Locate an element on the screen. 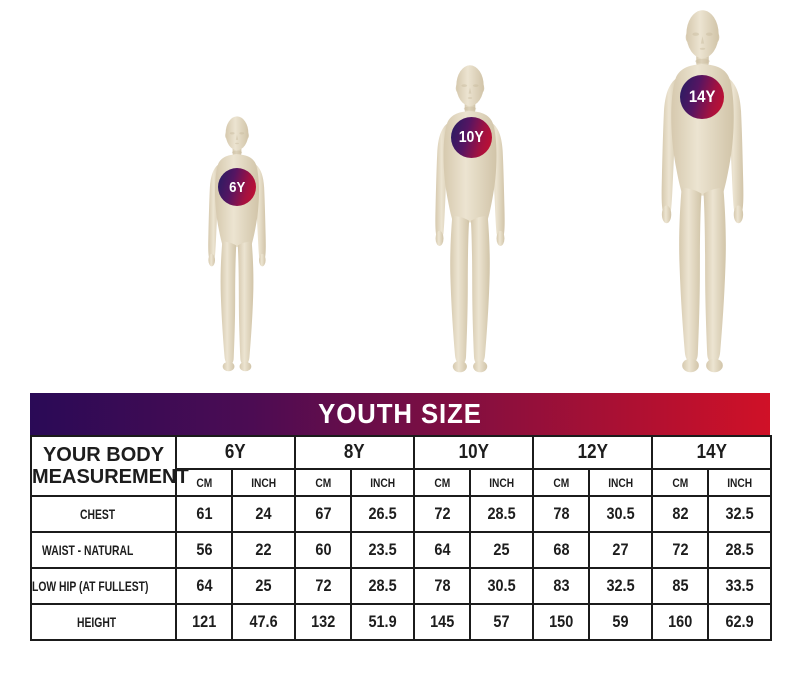  col-header-6y: 6Y is located at coordinates (235, 452).